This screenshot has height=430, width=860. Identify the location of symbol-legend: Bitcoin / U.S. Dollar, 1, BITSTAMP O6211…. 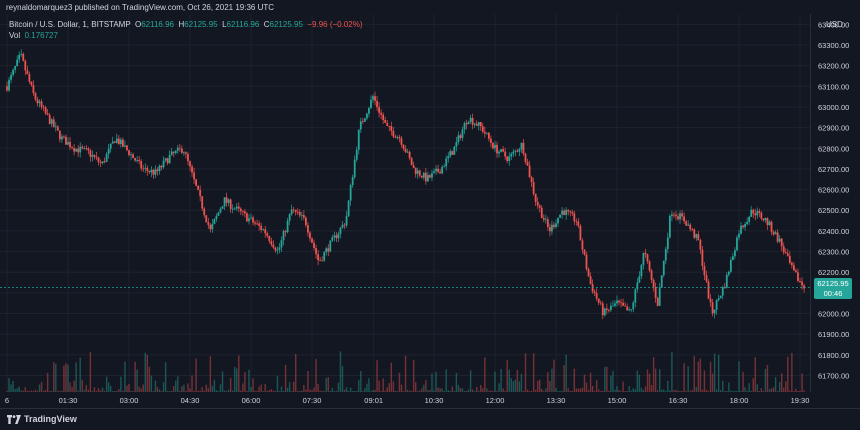
(186, 24).